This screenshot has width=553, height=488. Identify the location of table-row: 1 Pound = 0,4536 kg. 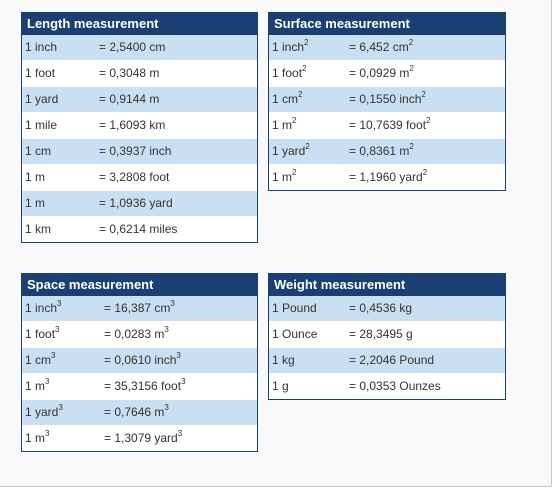
(387, 308).